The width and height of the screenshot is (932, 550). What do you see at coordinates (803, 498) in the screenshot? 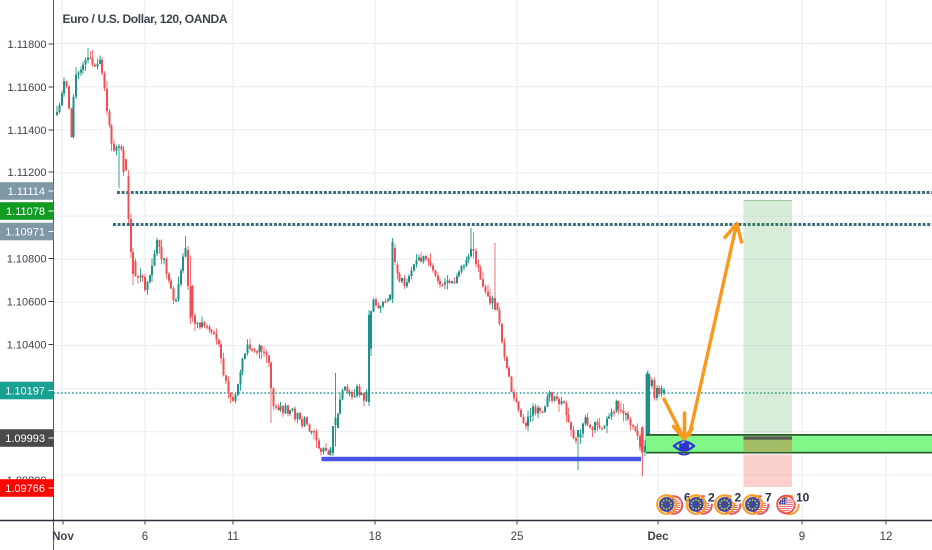
I see `svg-text: 10` at bounding box center [803, 498].